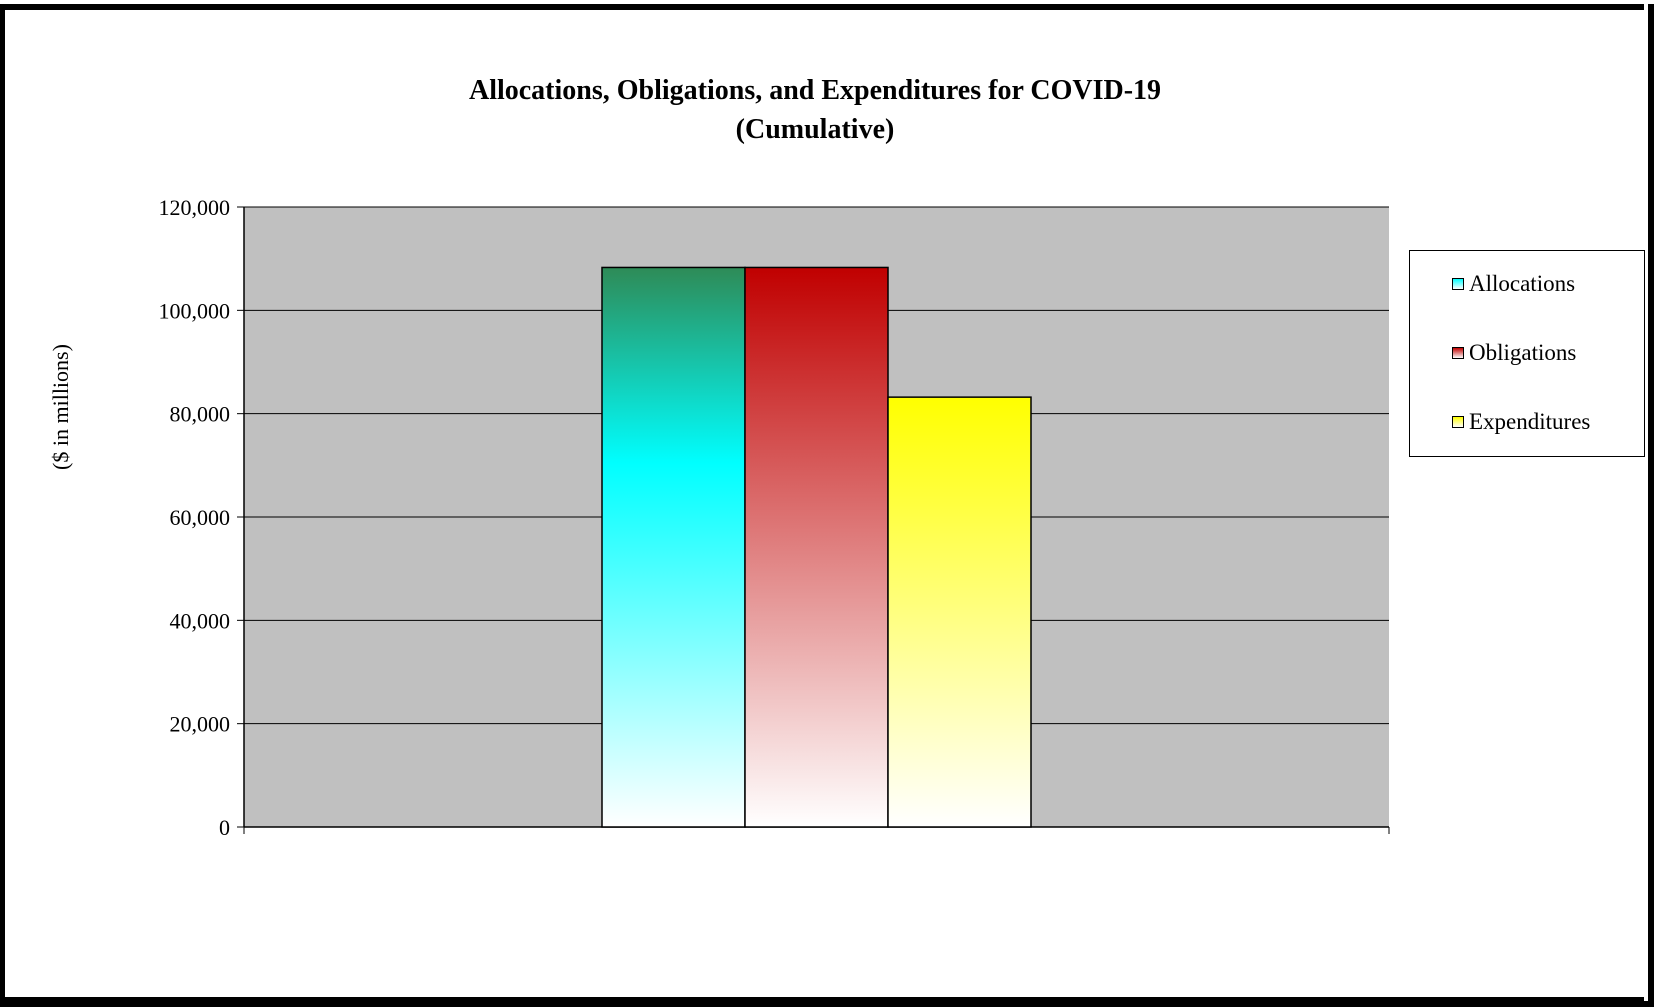 The image size is (1654, 1007). What do you see at coordinates (1651, 505) in the screenshot?
I see `frame-right-edge` at bounding box center [1651, 505].